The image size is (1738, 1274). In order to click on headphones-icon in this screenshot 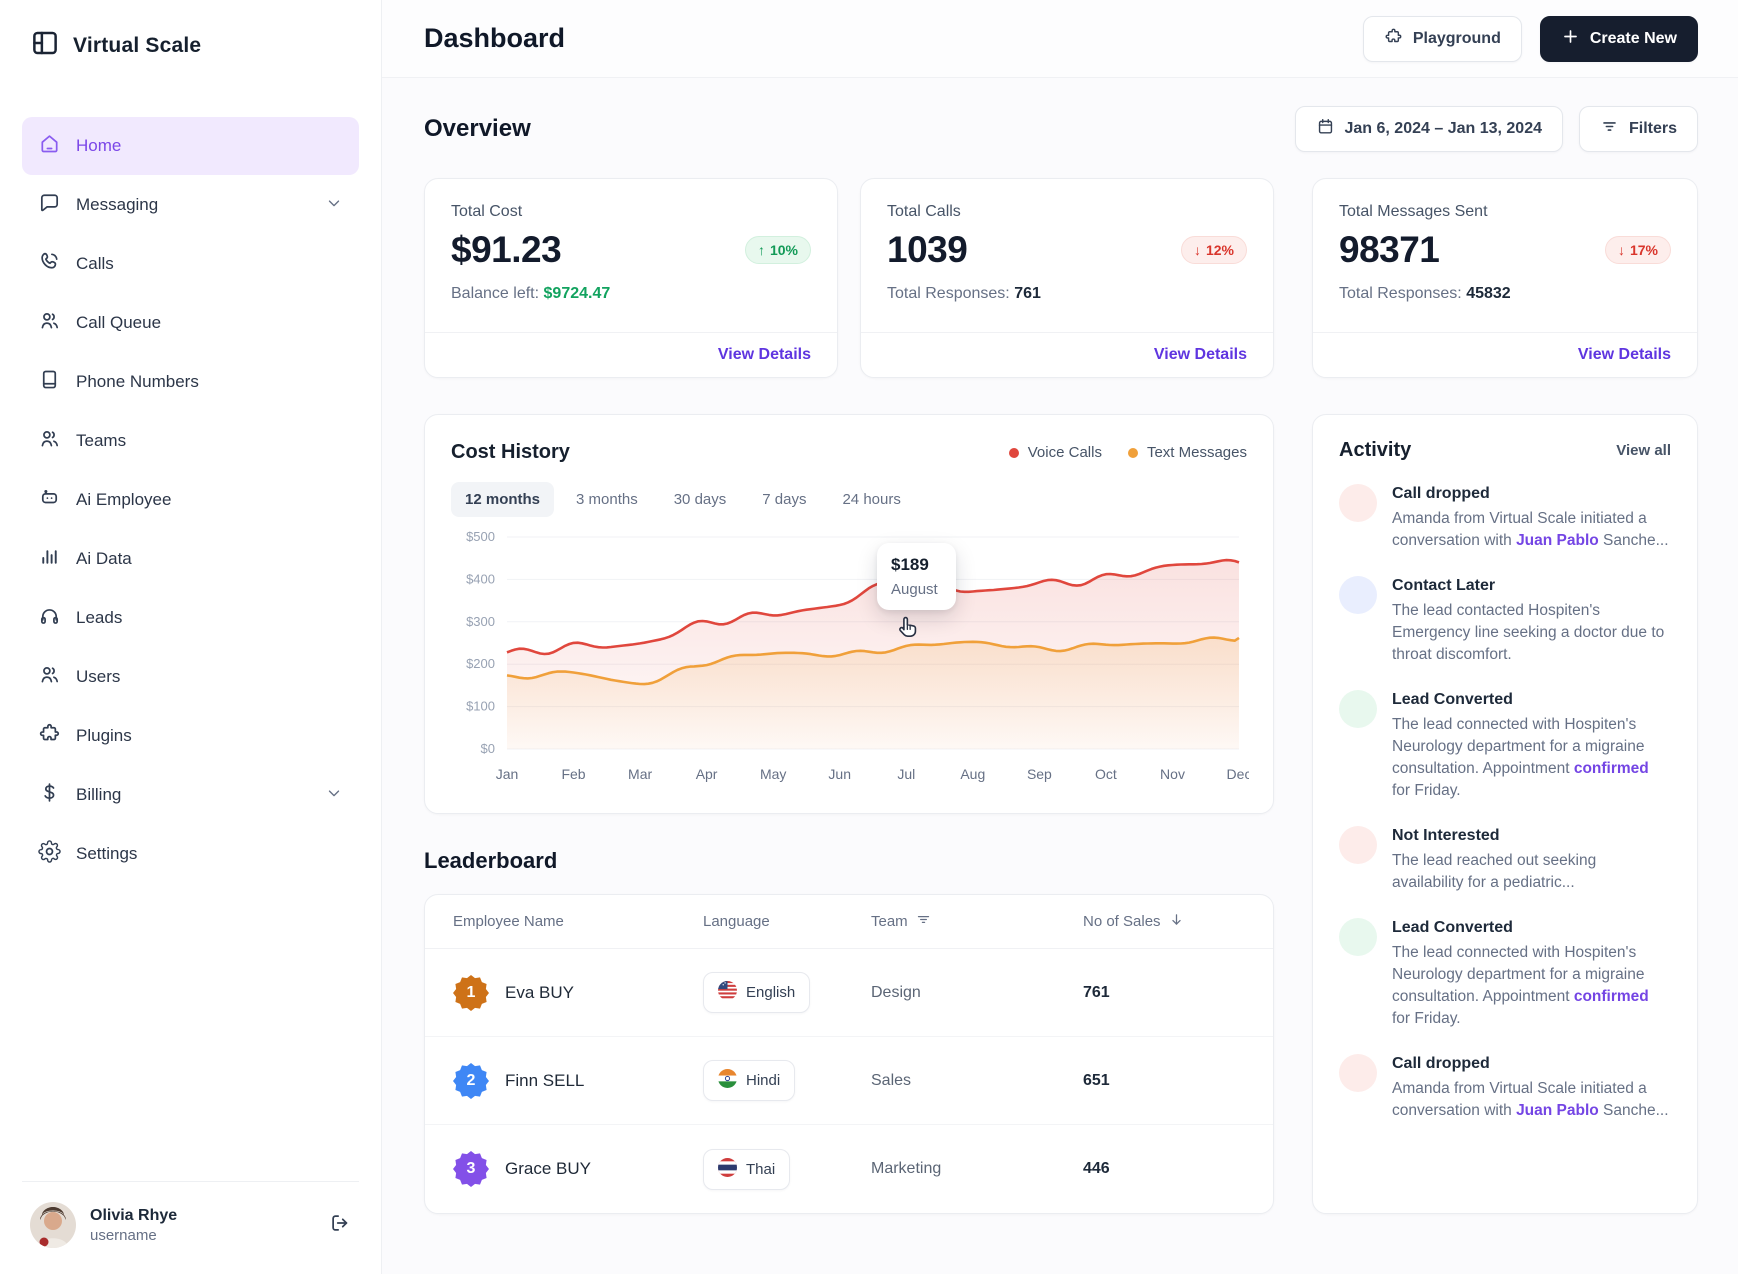, I will do `click(49, 618)`.